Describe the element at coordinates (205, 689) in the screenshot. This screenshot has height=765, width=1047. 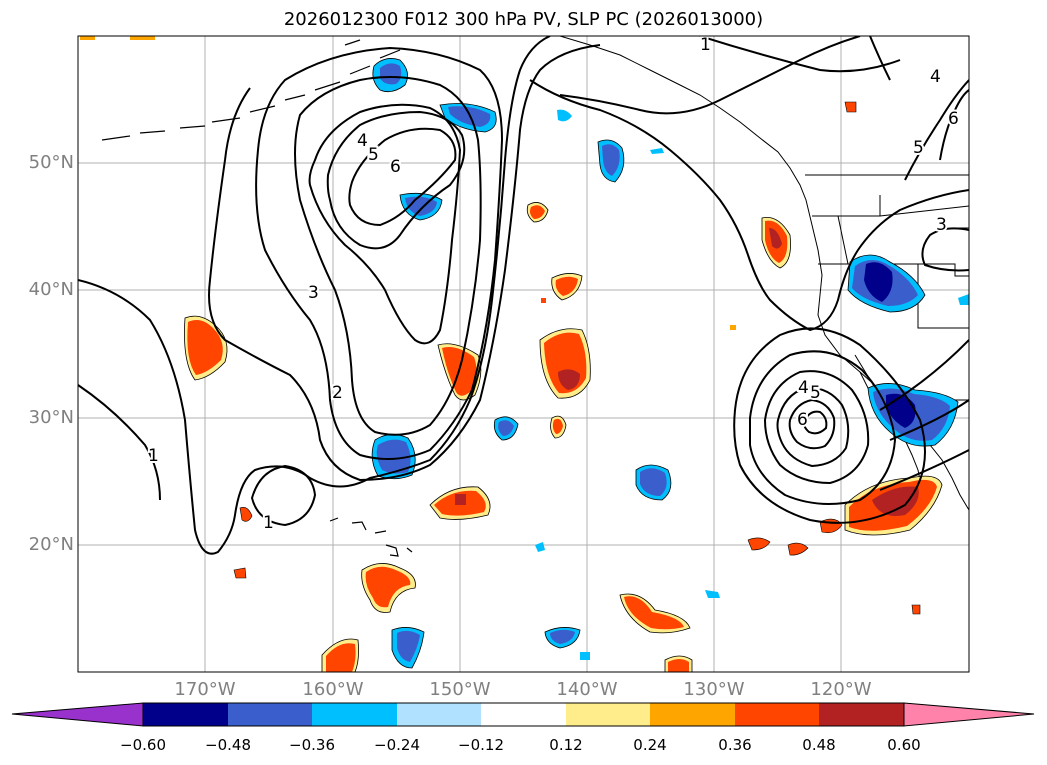
I see `lon-label: 170°W` at that location.